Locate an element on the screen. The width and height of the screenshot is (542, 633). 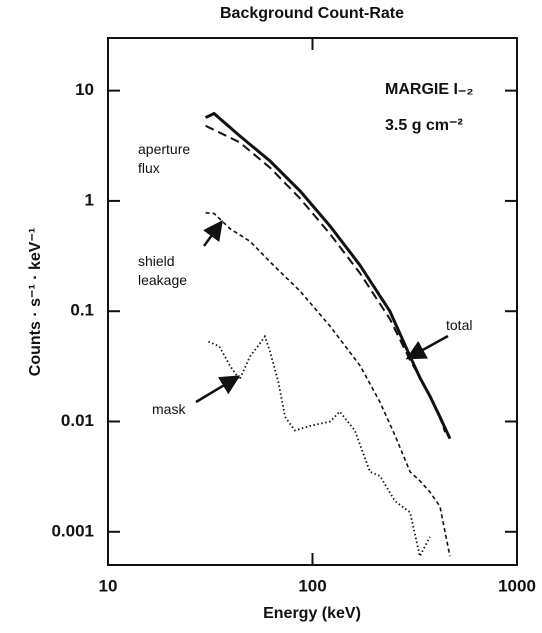
y-tick-label: 0.01 is located at coordinates (77, 420).